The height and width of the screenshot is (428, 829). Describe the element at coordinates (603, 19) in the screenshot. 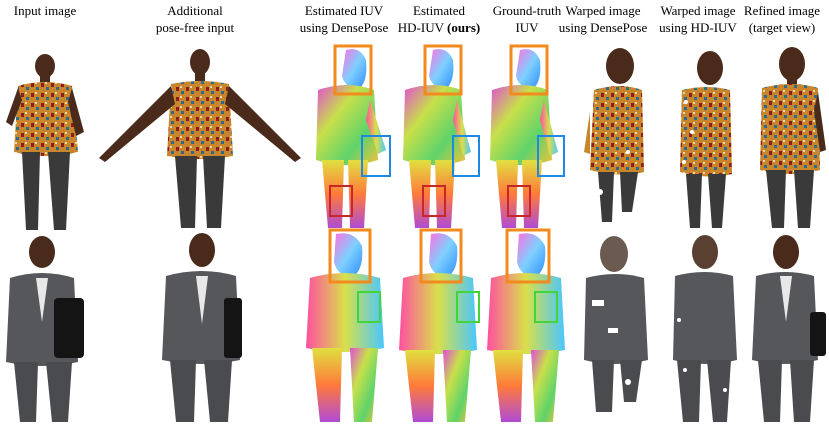

I see `header-warped-densepose: Warped image using DensePose` at that location.